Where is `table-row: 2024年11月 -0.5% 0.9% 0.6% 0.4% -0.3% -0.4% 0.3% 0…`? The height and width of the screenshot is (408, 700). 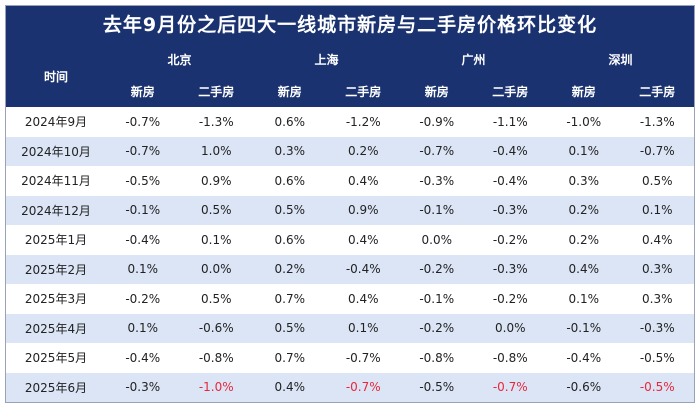
table-row: 2024年11月 -0.5% 0.9% 0.6% 0.4% -0.3% -0.4% 0.3% 0… is located at coordinates (350, 181).